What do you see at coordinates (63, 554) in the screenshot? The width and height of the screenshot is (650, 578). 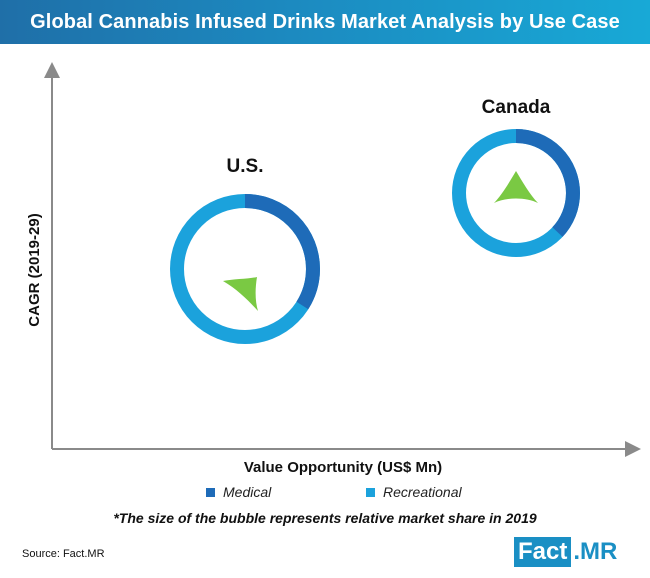 I see `source-text: Source: Fact.MR` at bounding box center [63, 554].